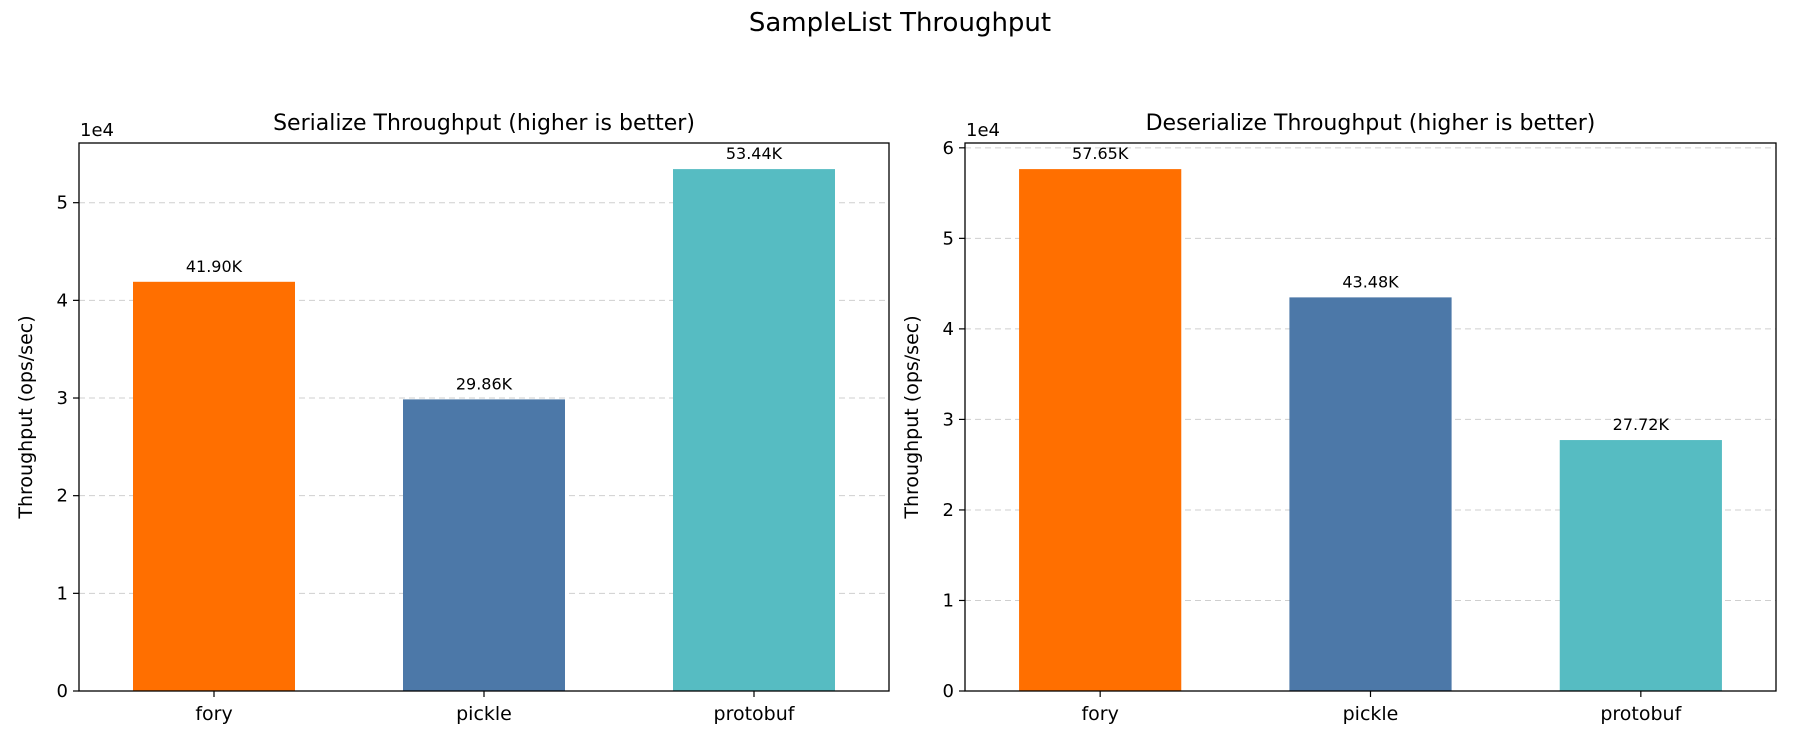 The width and height of the screenshot is (1800, 750). Describe the element at coordinates (948, 148) in the screenshot. I see `y-tick-label: 6` at that location.